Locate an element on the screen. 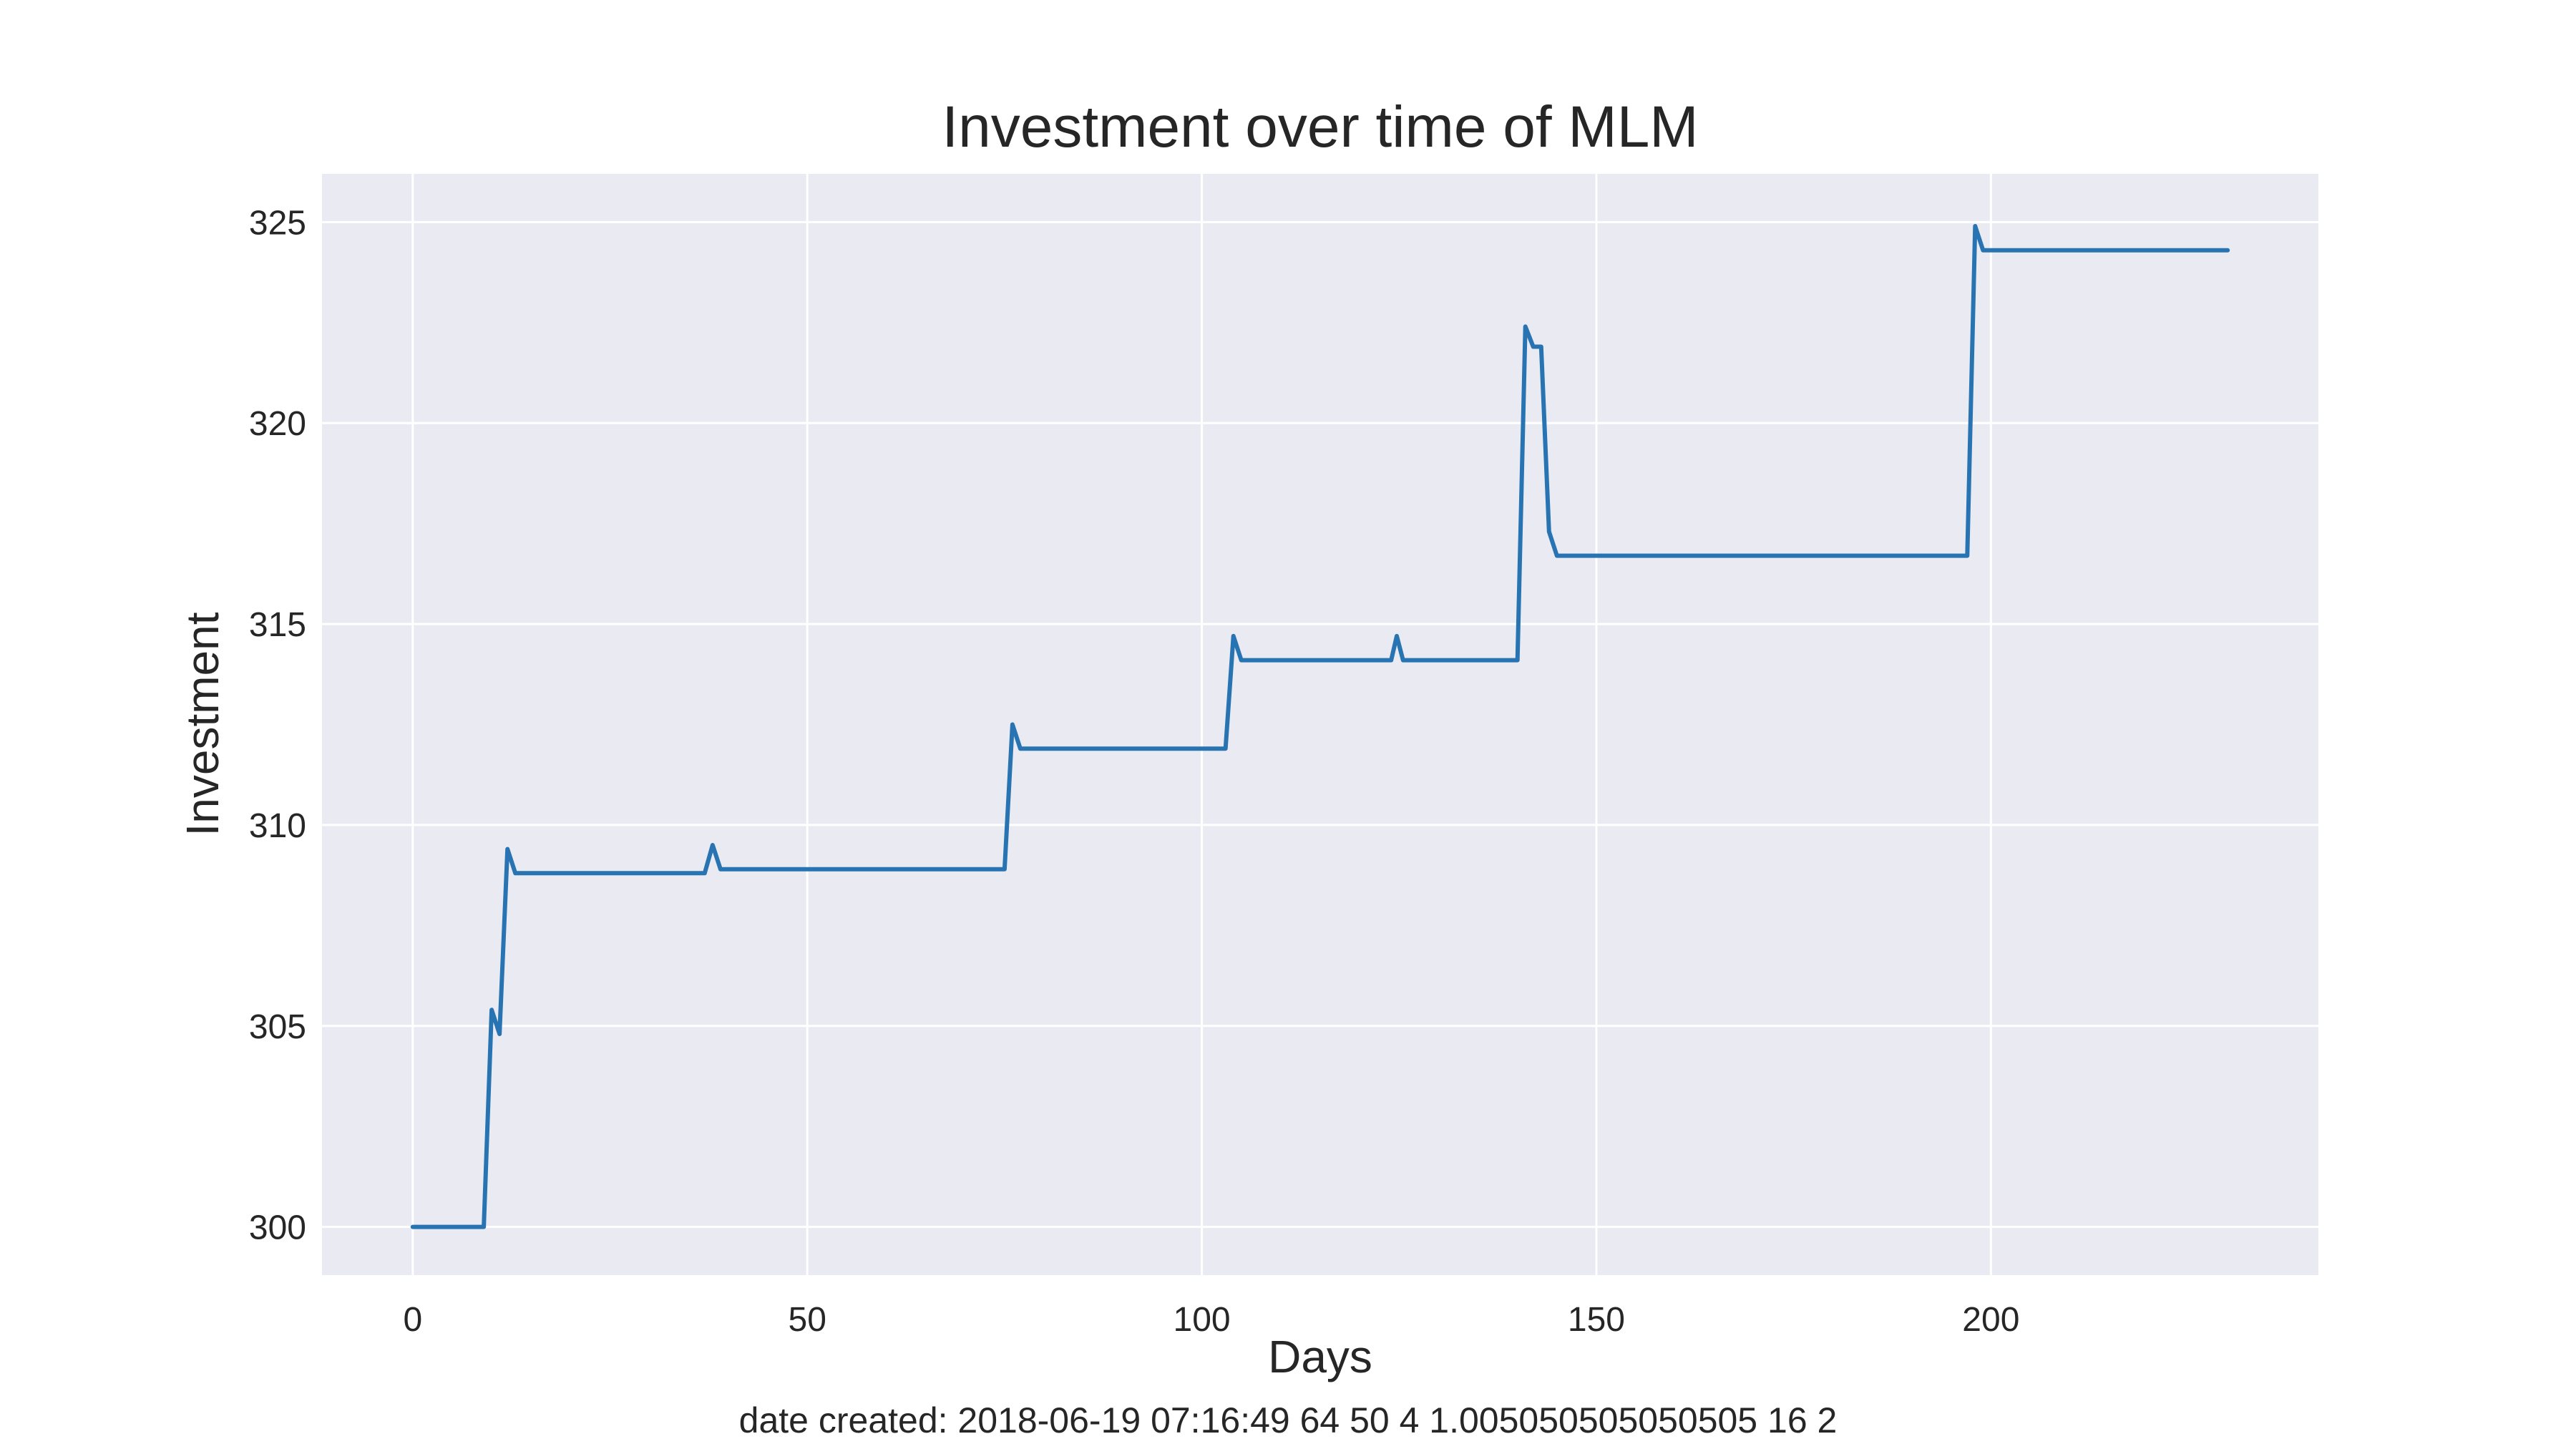 The height and width of the screenshot is (1449, 2576). y-tick-label: 320 is located at coordinates (277, 424).